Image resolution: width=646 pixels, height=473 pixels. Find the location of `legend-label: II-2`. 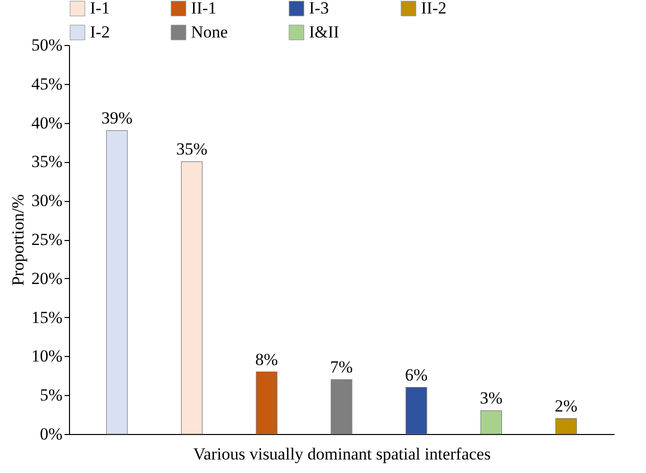

legend-label: II-2 is located at coordinates (433, 9).